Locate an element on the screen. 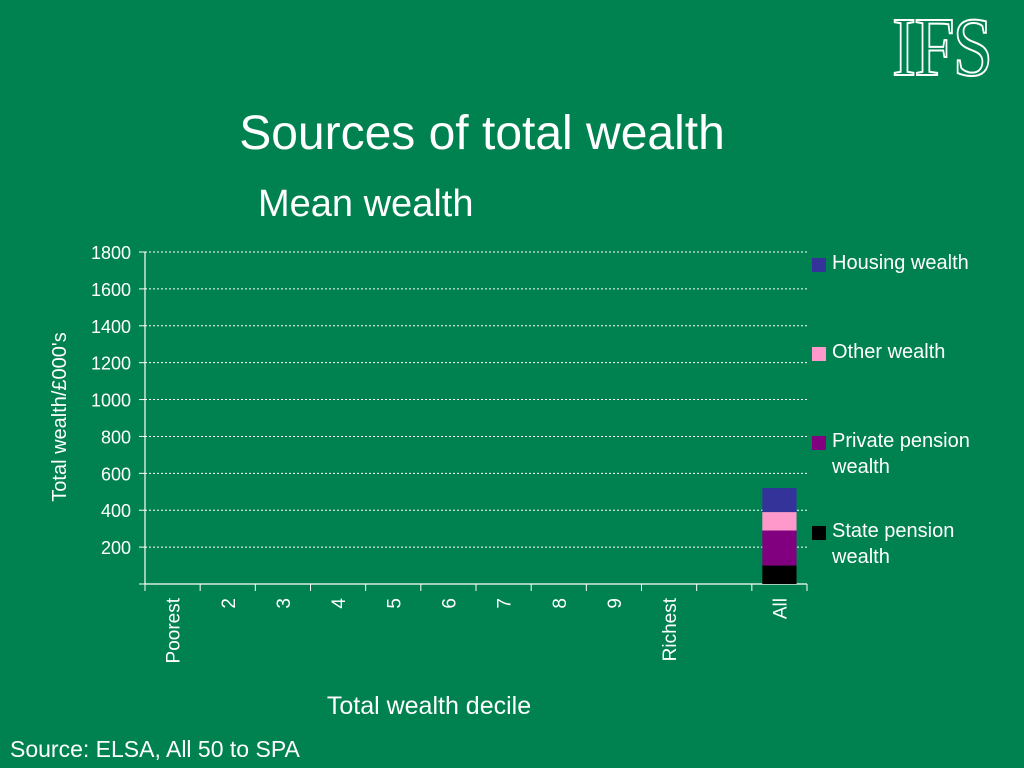 The image size is (1024, 768). source-note: Source: ELSA, All 50 to SPA is located at coordinates (155, 749).